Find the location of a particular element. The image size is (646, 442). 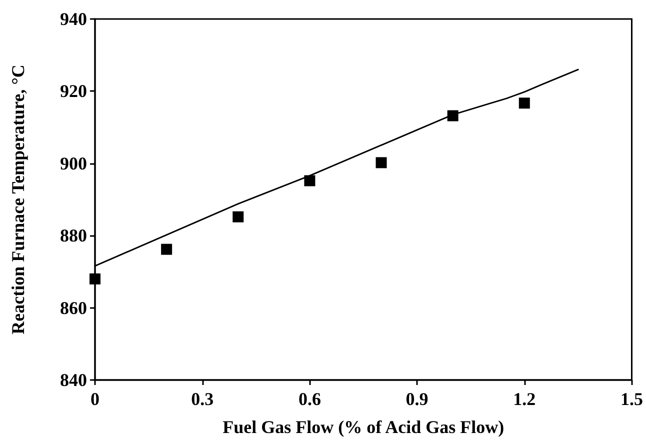

x-tick-label: 1.2 is located at coordinates (524, 399).